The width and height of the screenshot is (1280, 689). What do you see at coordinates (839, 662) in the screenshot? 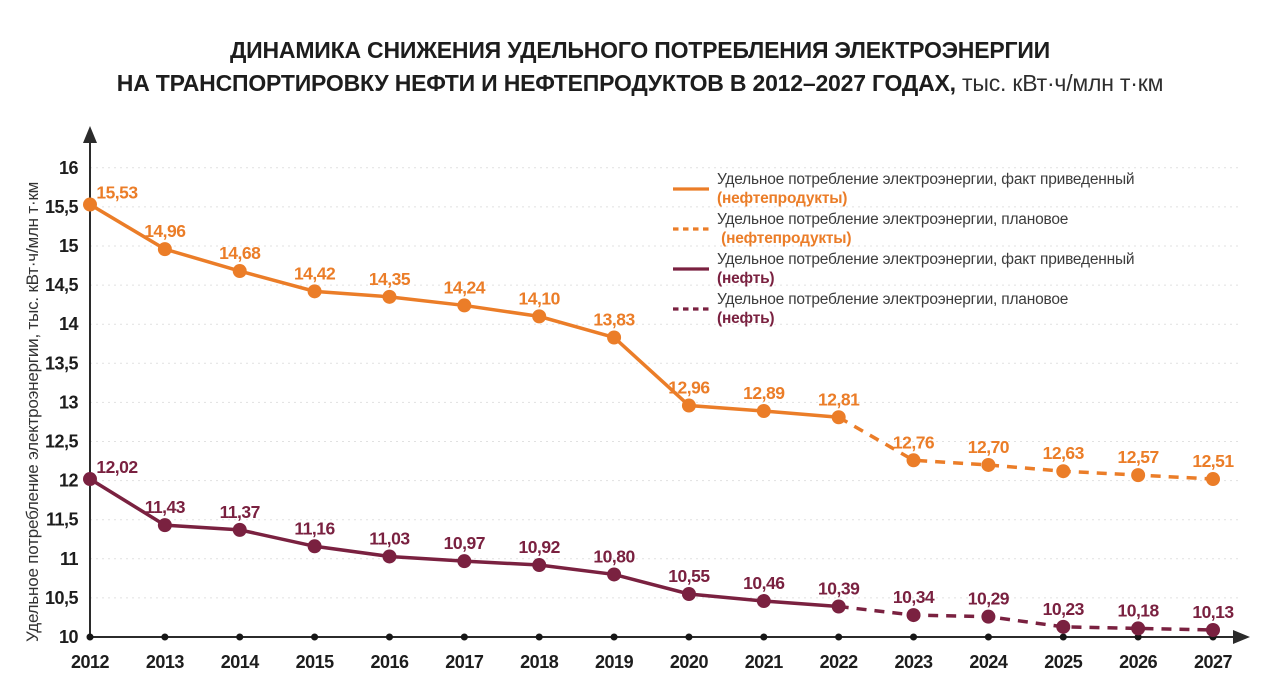
I see `x-tick-label: 2022` at bounding box center [839, 662].